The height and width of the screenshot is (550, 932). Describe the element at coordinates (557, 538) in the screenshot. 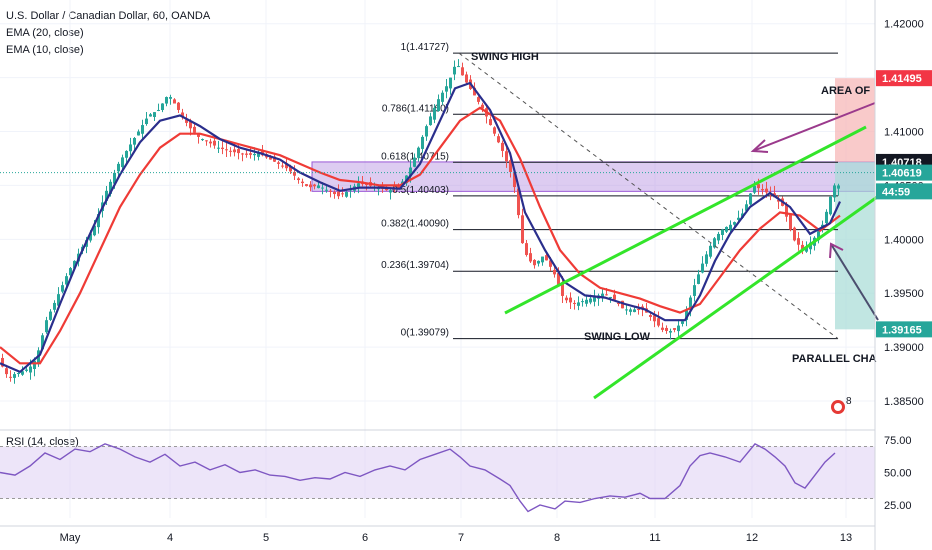

I see `time-tick-label-5: 8` at that location.